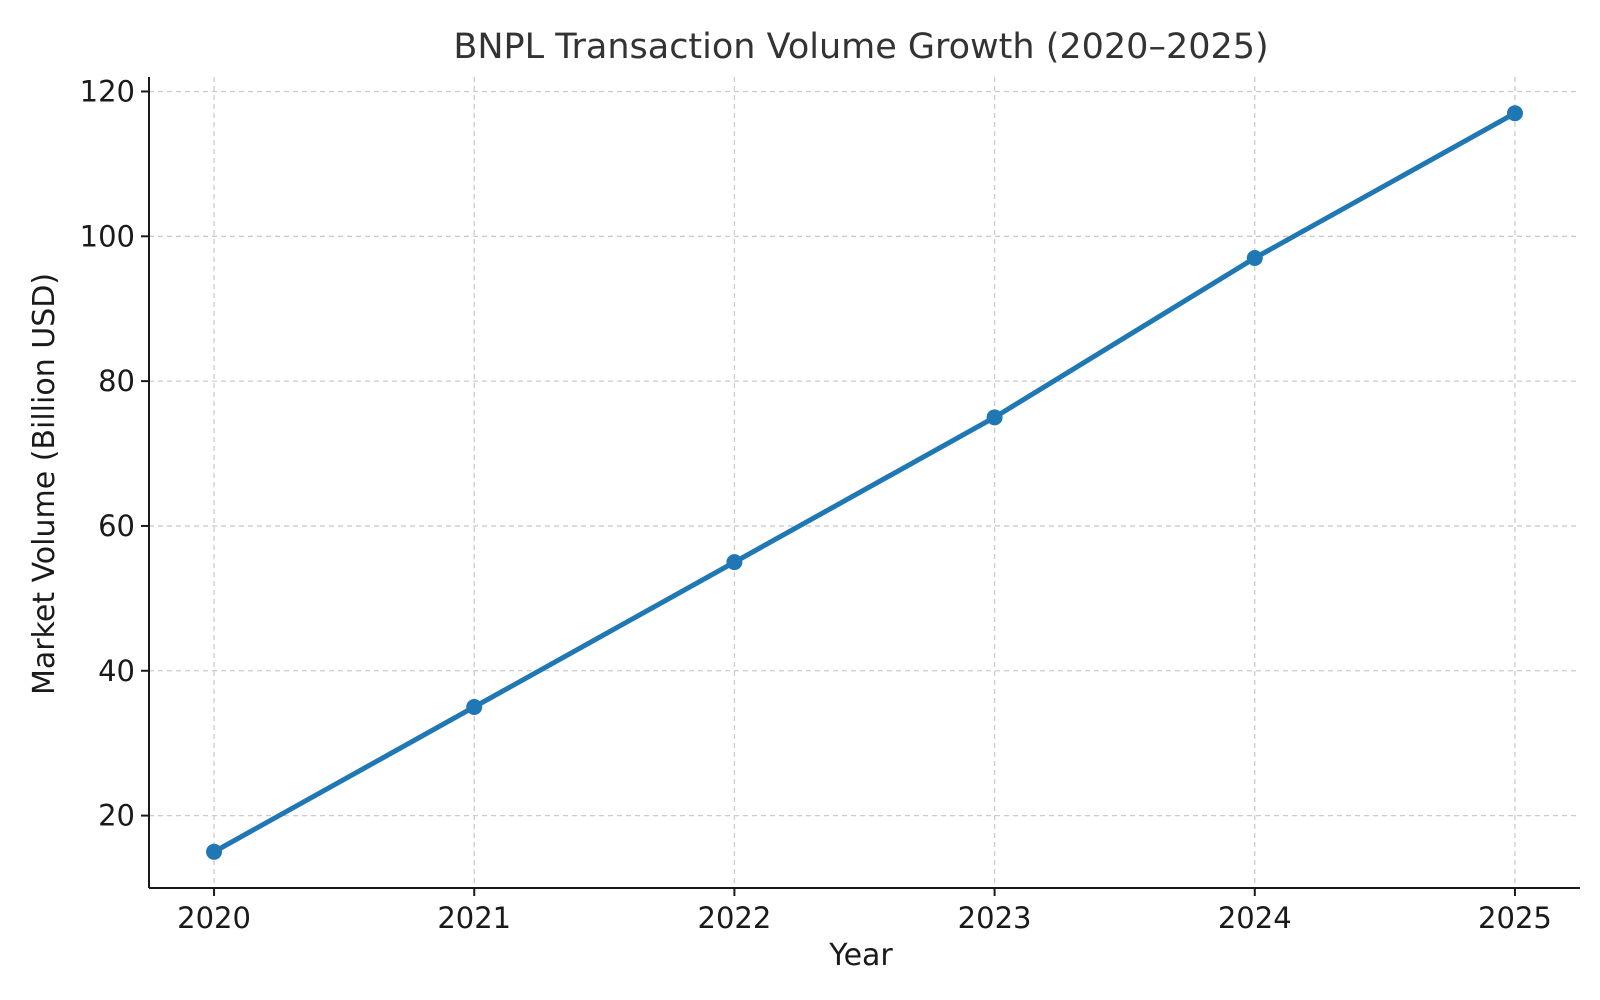  Describe the element at coordinates (860, 955) in the screenshot. I see `x-axis-label: Year` at that location.